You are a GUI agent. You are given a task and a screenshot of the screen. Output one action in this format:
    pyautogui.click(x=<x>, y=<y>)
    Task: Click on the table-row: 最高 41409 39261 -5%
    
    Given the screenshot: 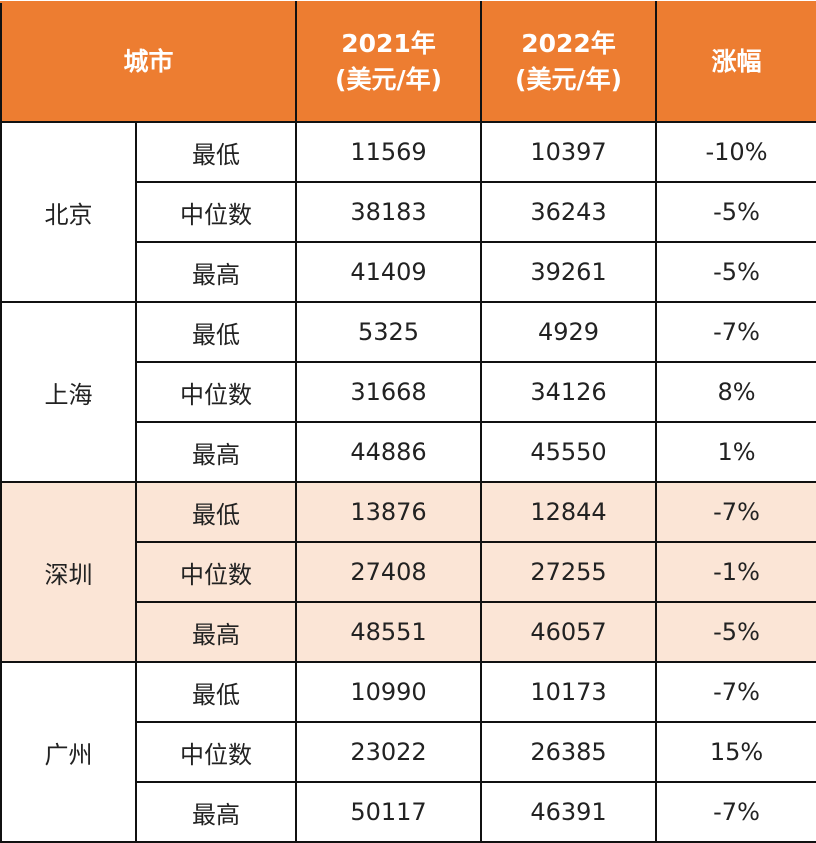 What is the action you would take?
    pyautogui.click(x=408, y=272)
    